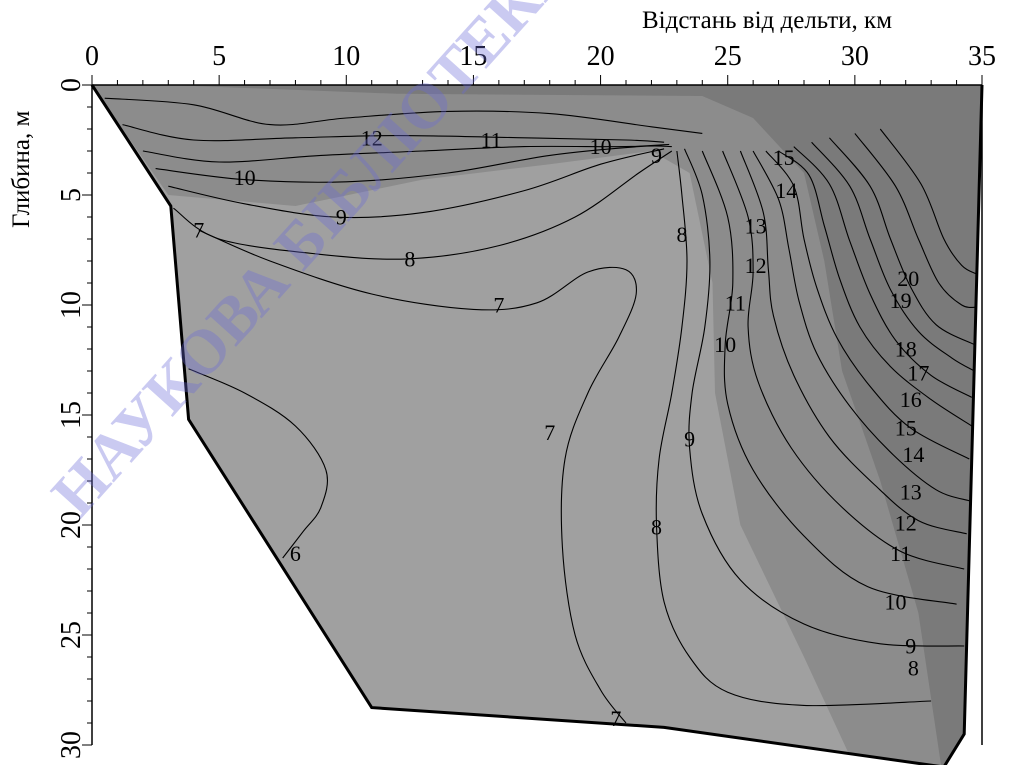 The image size is (1009, 765). What do you see at coordinates (403, 115) in the screenshot?
I see `contour-13-upper` at bounding box center [403, 115].